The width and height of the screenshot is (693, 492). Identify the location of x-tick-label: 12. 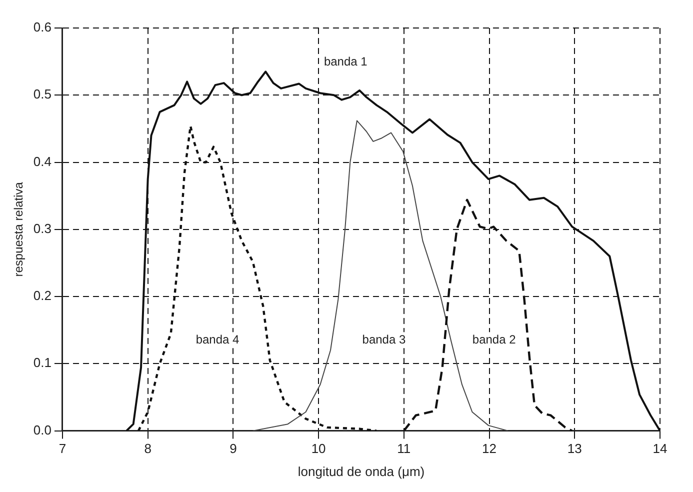
(489, 448).